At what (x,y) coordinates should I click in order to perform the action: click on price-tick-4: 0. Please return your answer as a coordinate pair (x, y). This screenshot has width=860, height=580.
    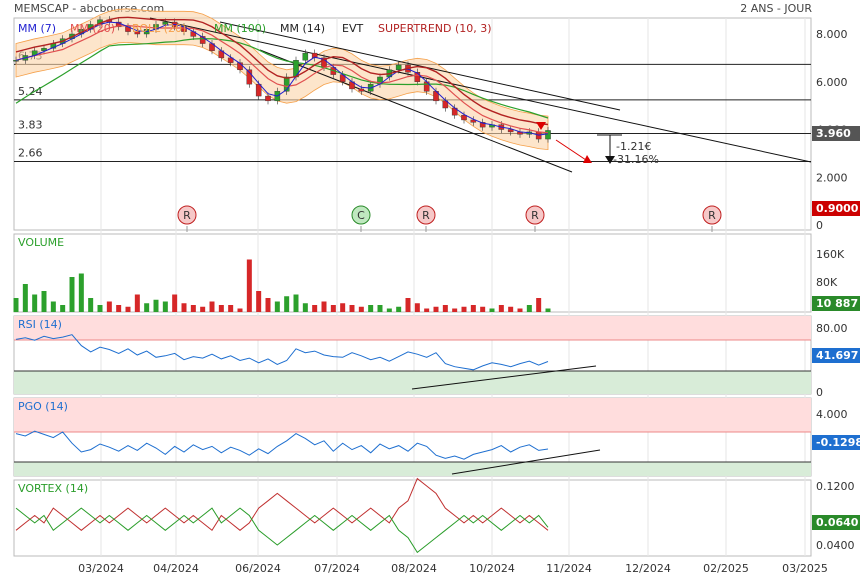
    Looking at the image, I should click on (819, 225).